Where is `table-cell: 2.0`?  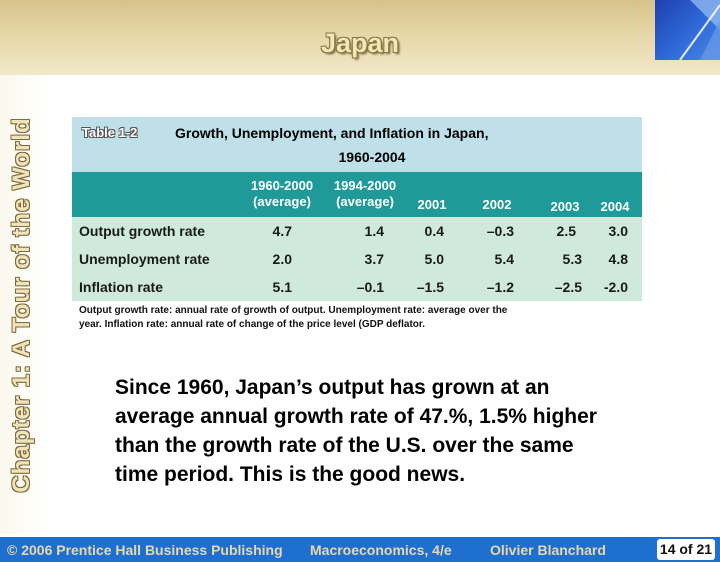
table-cell: 2.0 is located at coordinates (282, 259).